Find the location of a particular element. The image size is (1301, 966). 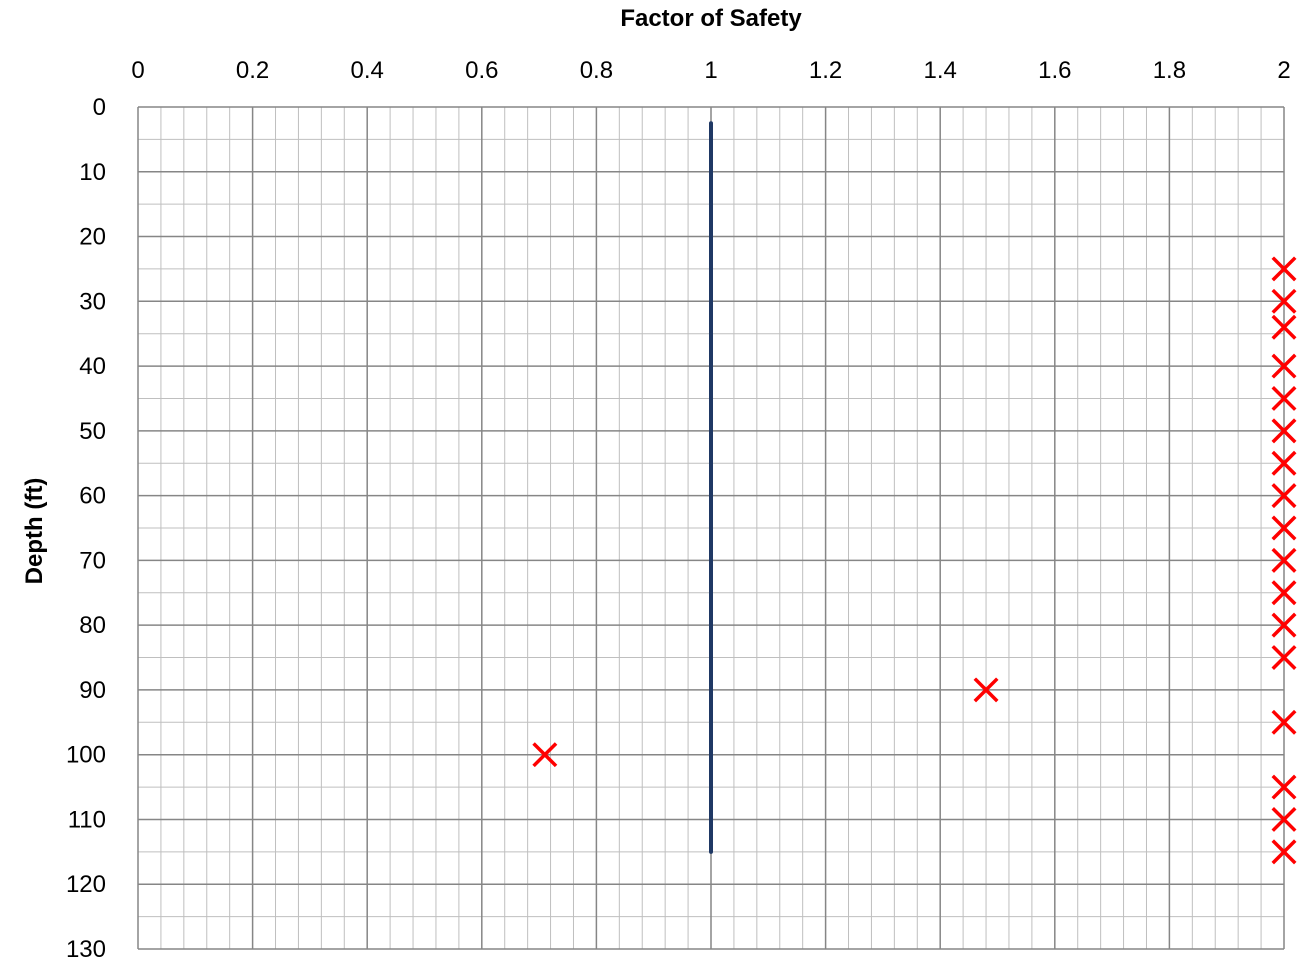

y-tick-label: 20 is located at coordinates (92, 237).